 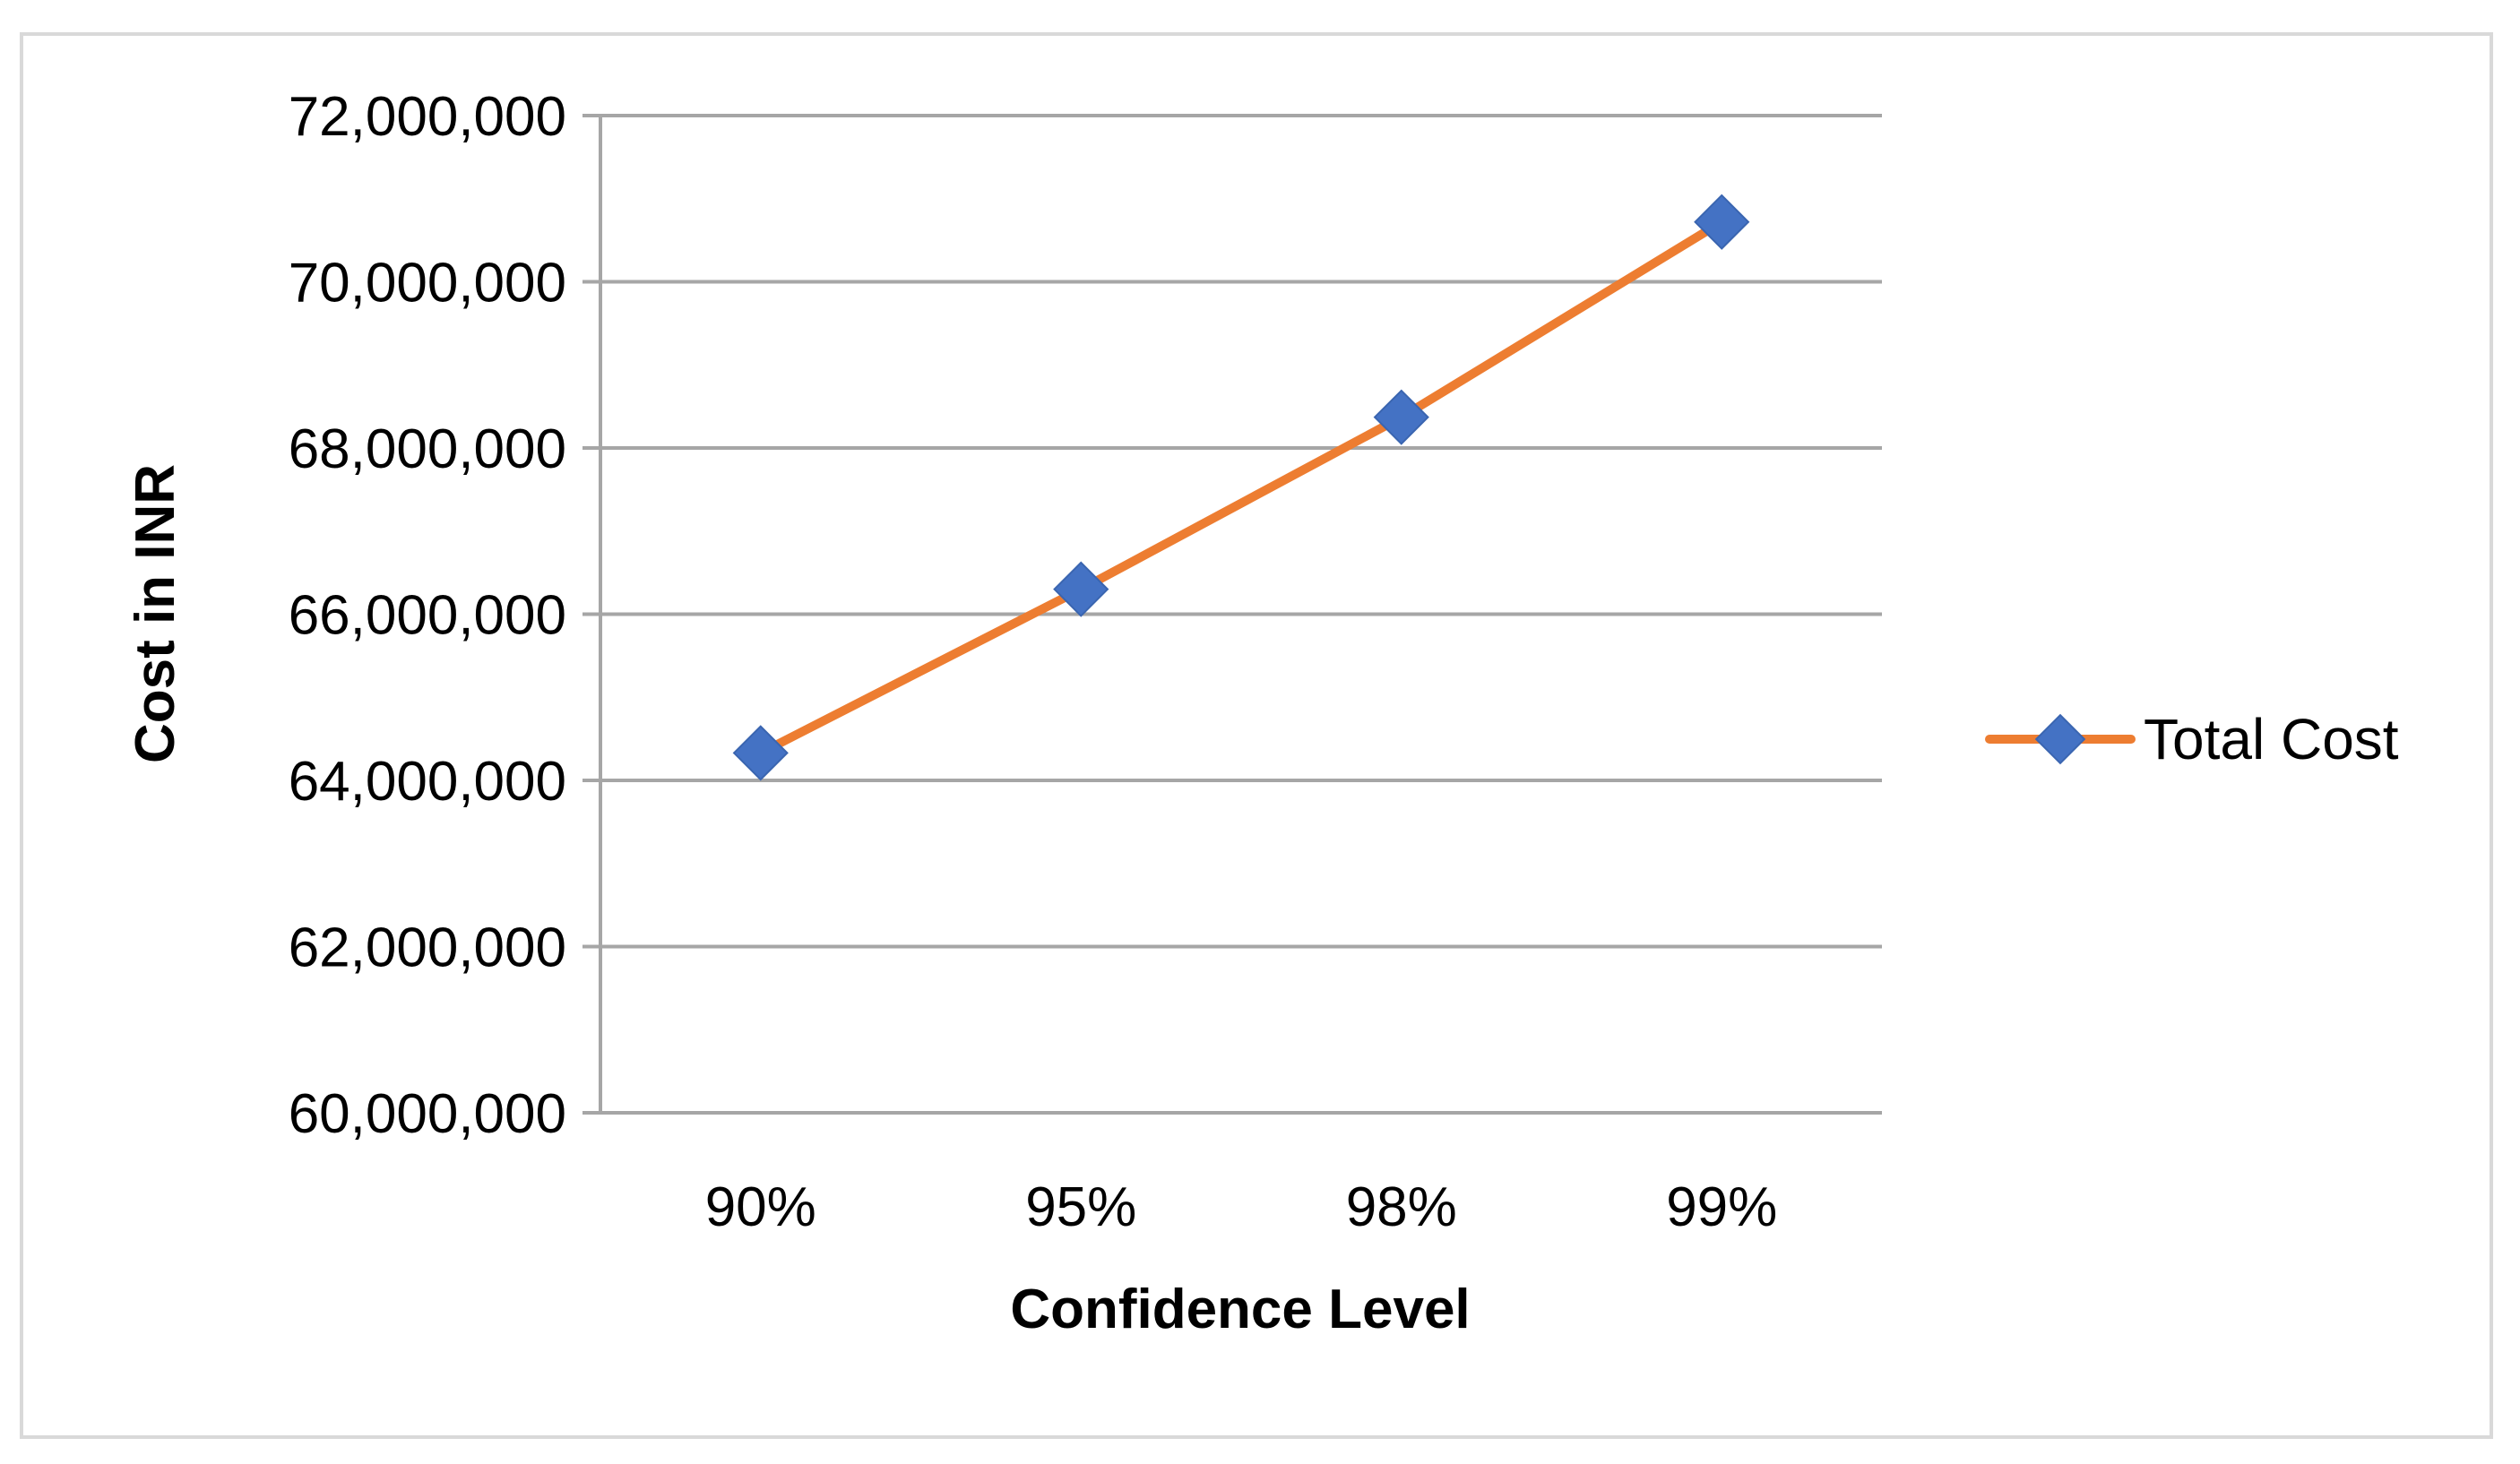 What do you see at coordinates (427, 117) in the screenshot?
I see `y-tick-label: 72,000,000` at bounding box center [427, 117].